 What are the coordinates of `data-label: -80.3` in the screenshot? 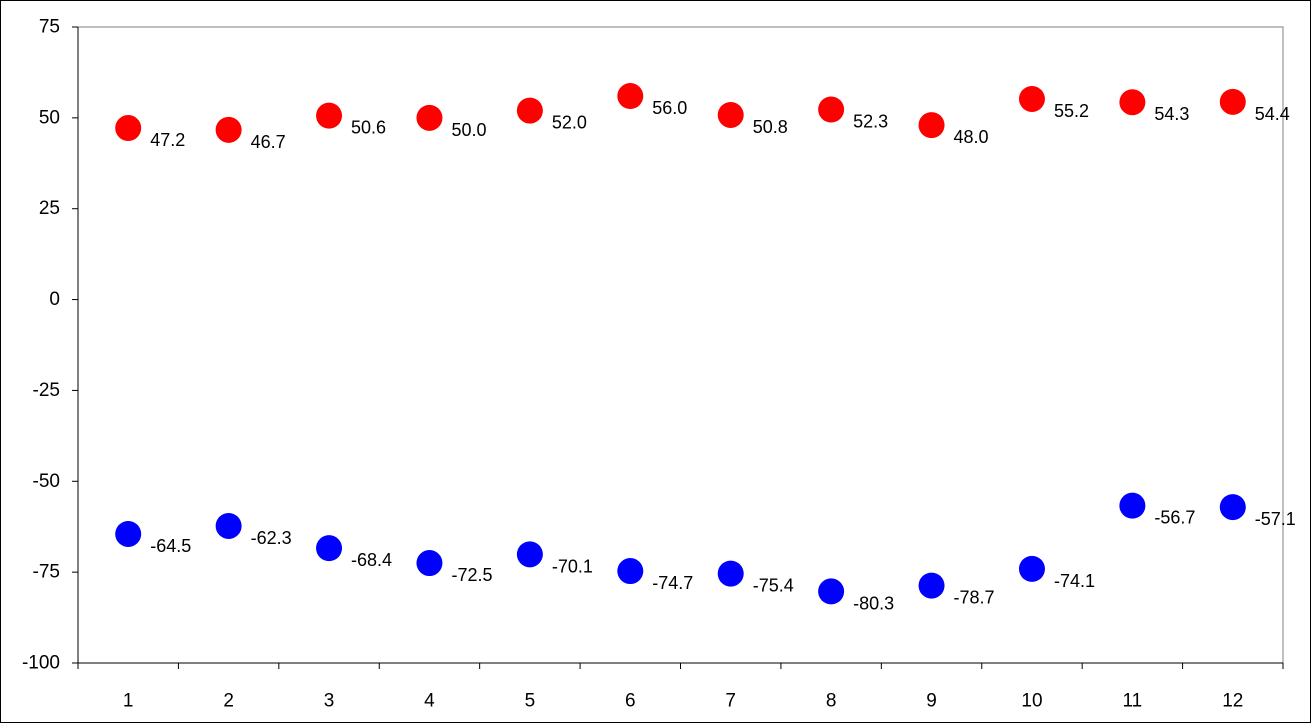 It's located at (873, 603).